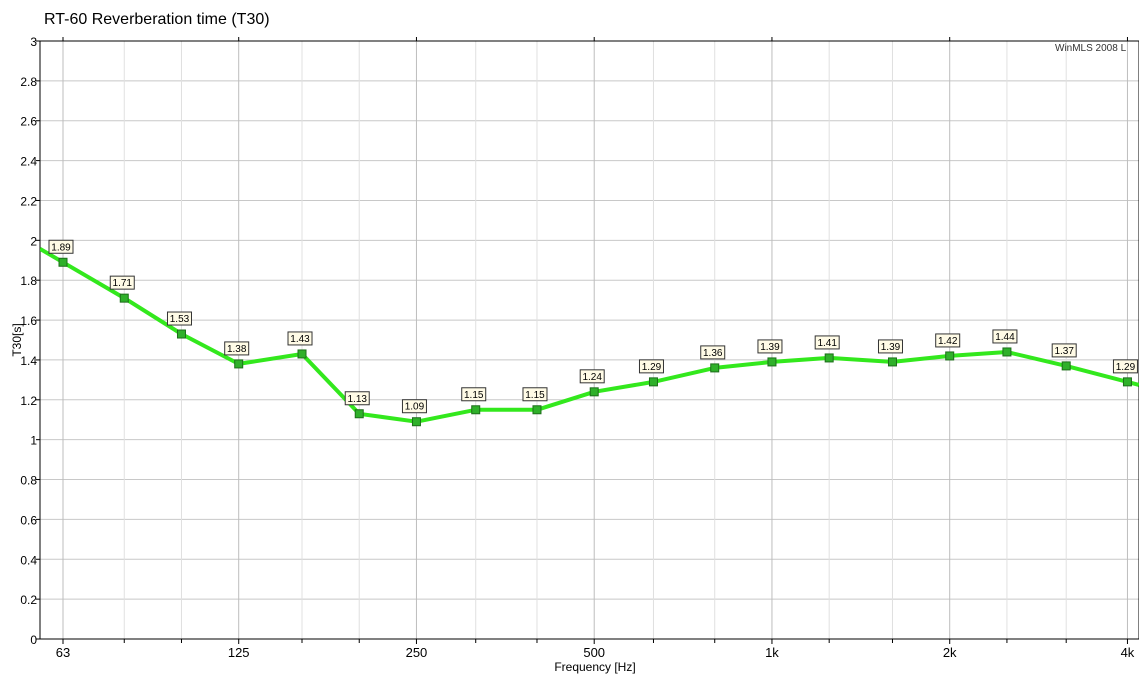 This screenshot has width=1139, height=678. I want to click on y-tick-label: 0.6, so click(28, 520).